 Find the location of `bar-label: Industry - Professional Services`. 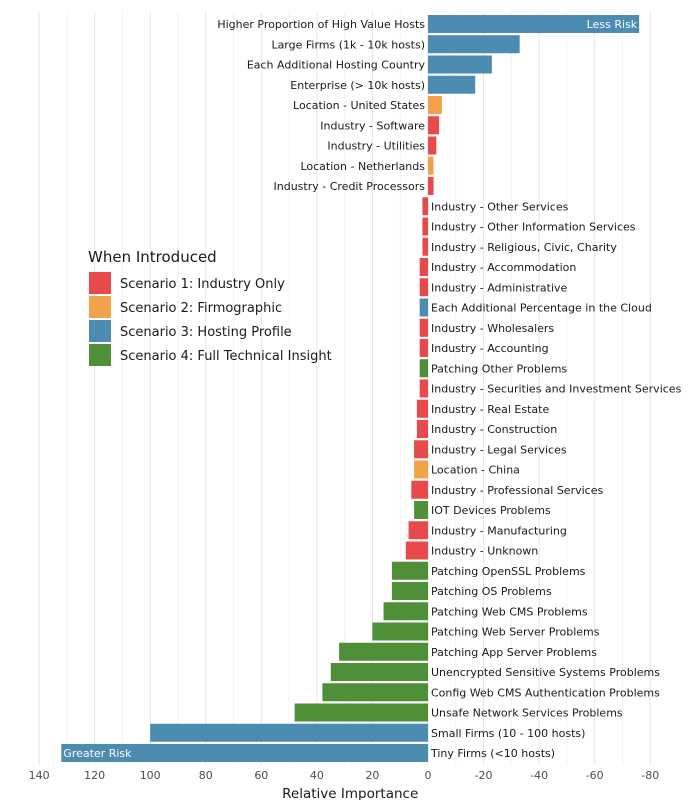

bar-label: Industry - Professional Services is located at coordinates (517, 490).